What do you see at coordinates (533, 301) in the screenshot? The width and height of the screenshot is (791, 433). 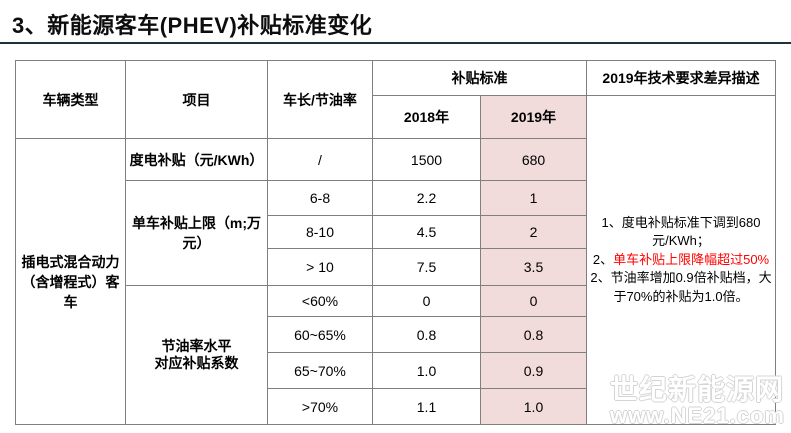 I see `value-2019-cell: 0` at bounding box center [533, 301].